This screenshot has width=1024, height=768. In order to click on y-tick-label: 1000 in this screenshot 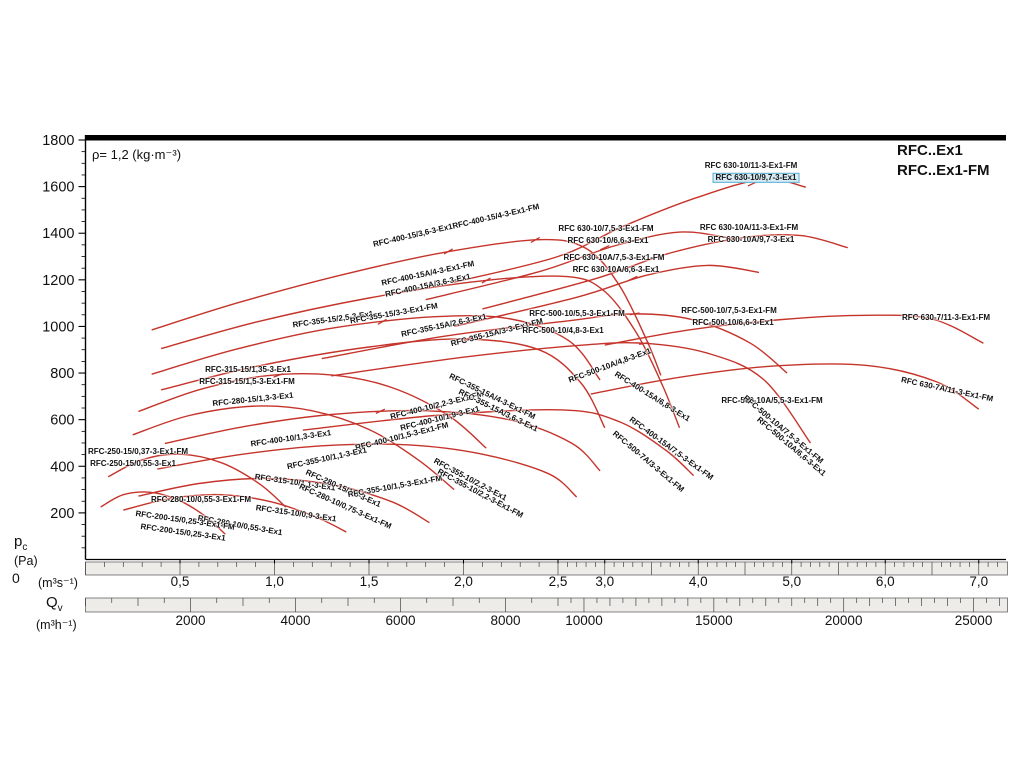, I will do `click(58, 327)`.